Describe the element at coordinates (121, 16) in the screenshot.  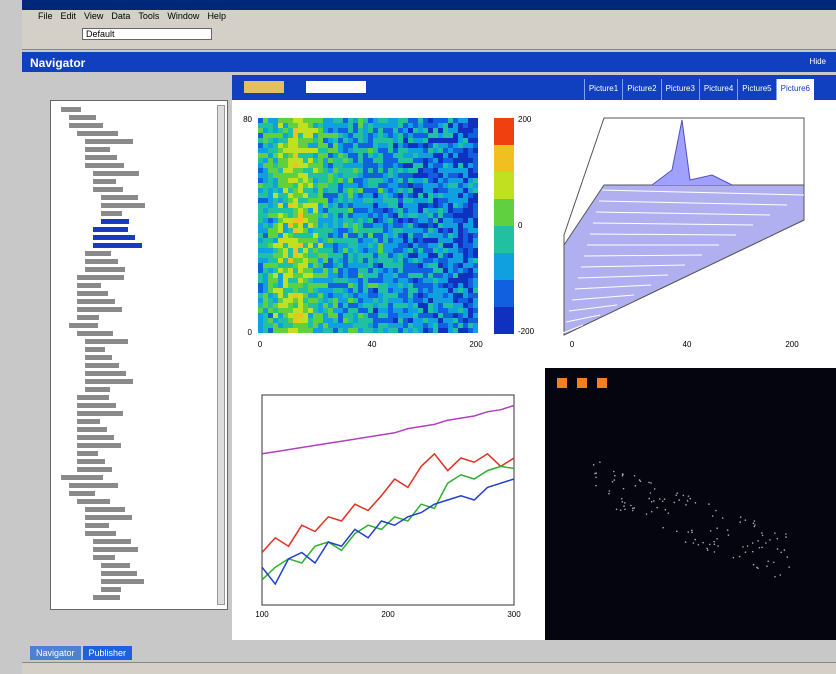
I see `menu-item: Data` at that location.